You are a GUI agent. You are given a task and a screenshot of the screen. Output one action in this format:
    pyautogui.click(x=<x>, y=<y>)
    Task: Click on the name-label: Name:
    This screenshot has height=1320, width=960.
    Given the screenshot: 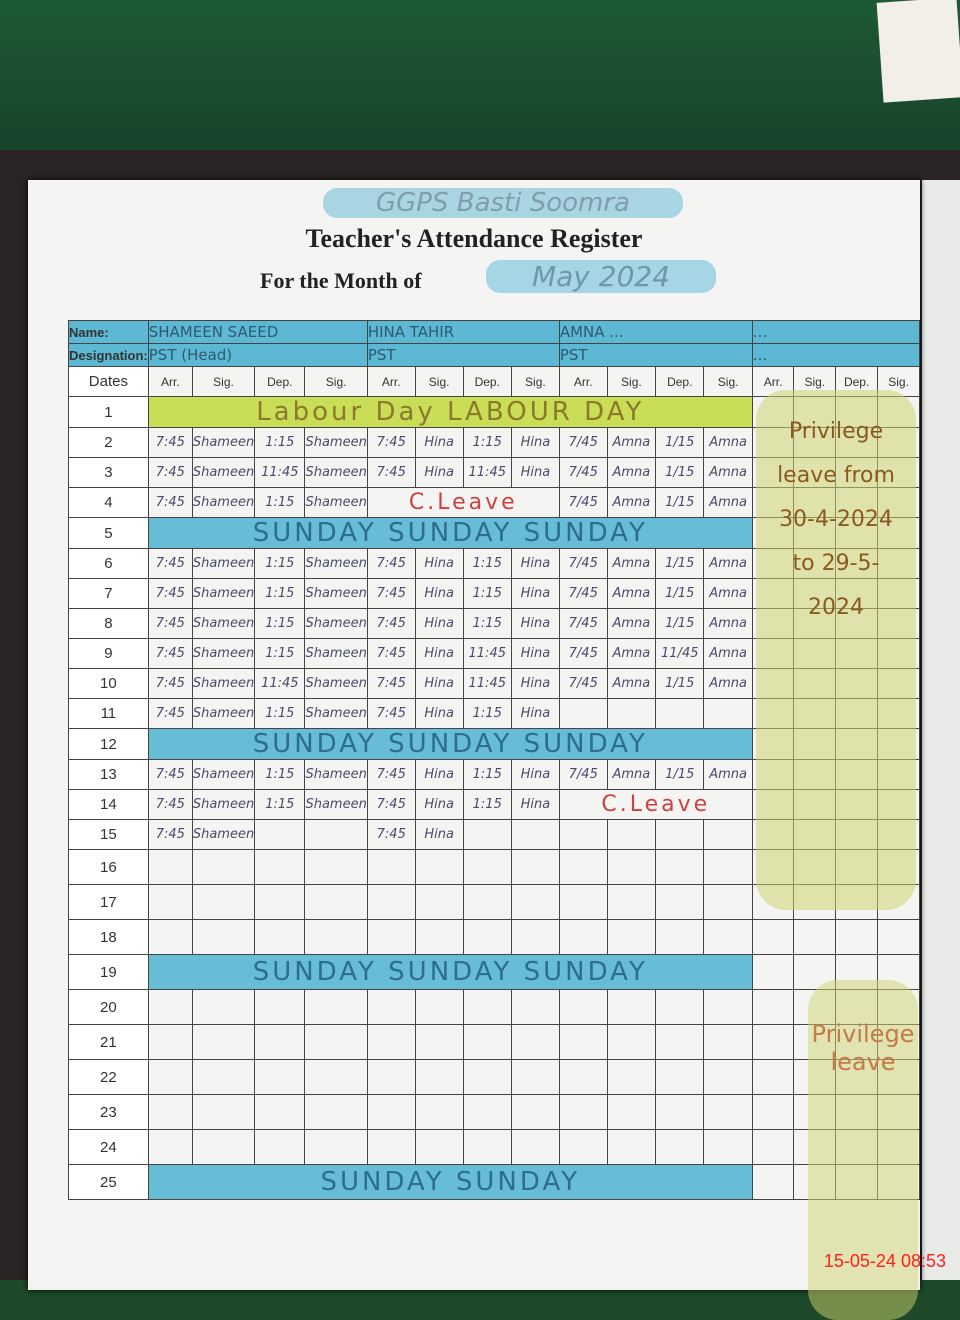 What is the action you would take?
    pyautogui.click(x=108, y=332)
    